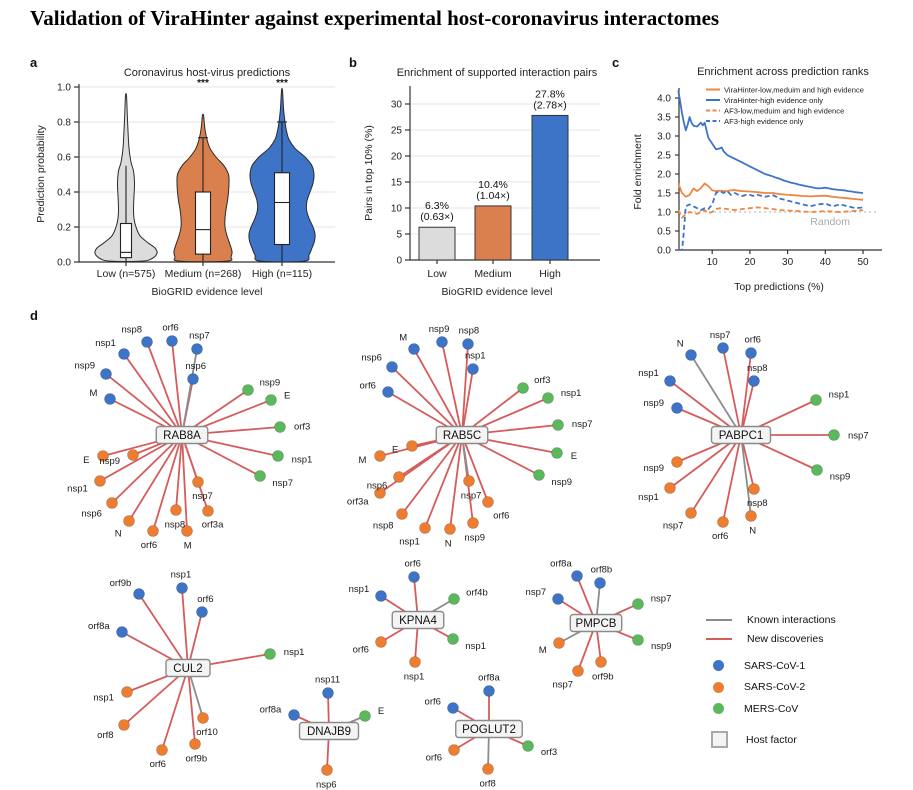 This screenshot has width=913, height=790. What do you see at coordinates (327, 680) in the screenshot?
I see `node-label: nsp11` at bounding box center [327, 680].